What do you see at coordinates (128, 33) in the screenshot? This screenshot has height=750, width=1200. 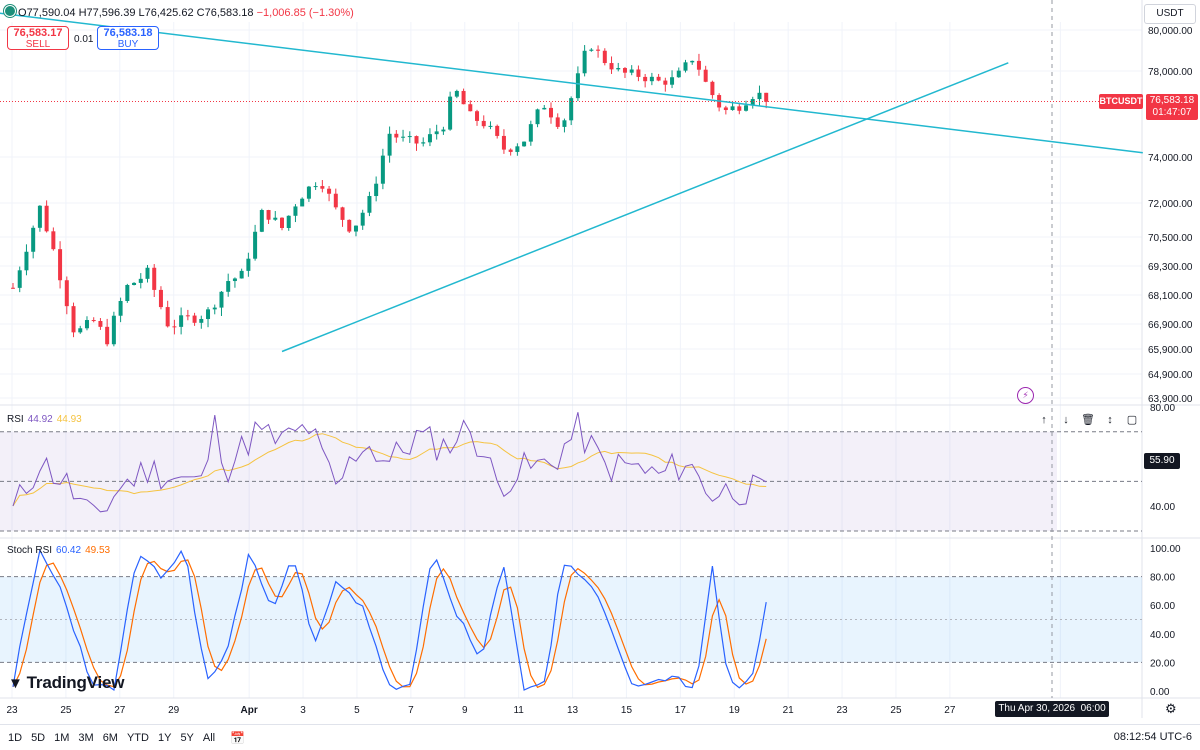 I see `buy-price: 76,583.18` at bounding box center [128, 33].